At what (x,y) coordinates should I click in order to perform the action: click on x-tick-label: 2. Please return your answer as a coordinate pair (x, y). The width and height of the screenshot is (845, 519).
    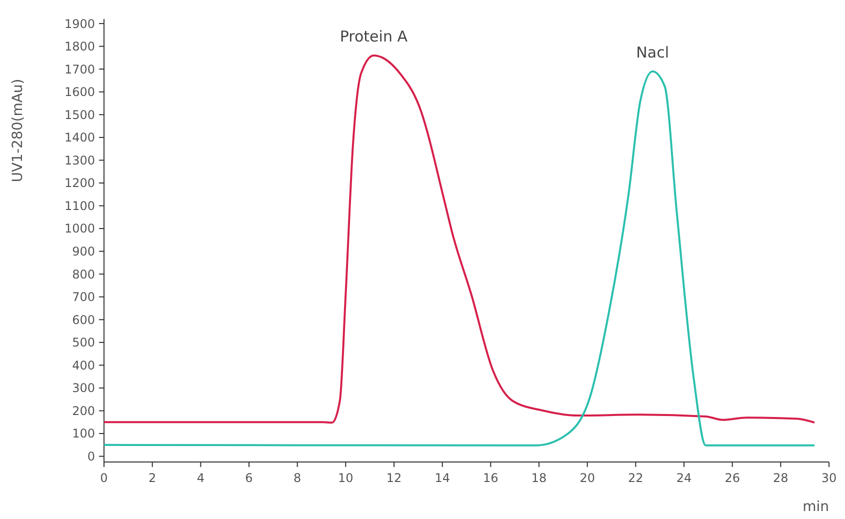
    Looking at the image, I should click on (152, 478).